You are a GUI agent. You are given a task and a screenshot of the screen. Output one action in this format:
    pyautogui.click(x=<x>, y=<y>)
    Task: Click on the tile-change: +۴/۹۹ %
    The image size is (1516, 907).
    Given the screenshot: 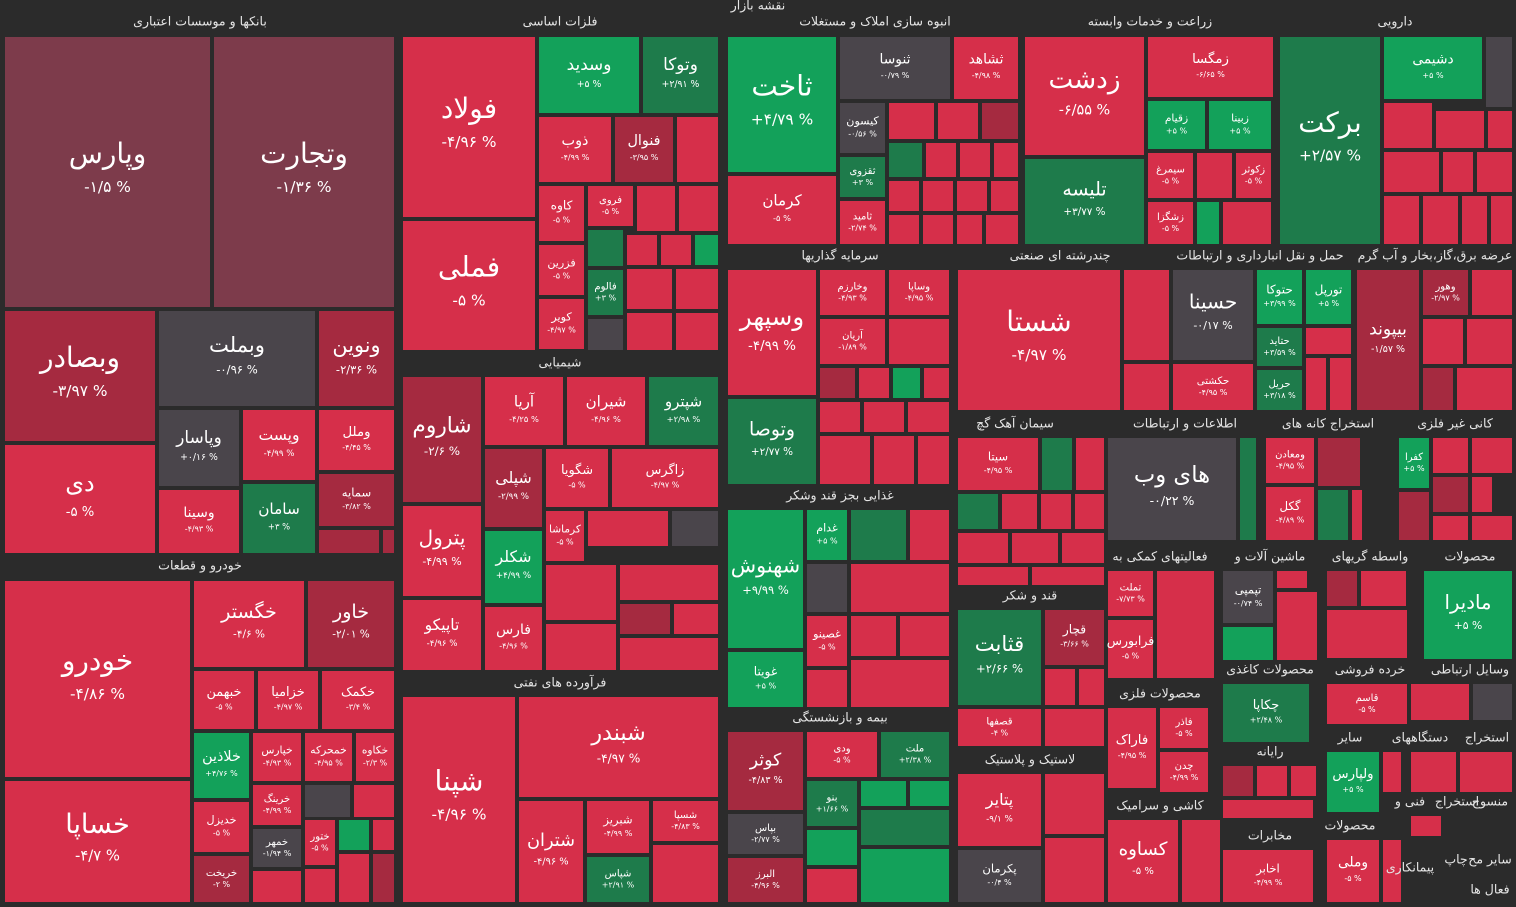 What is the action you would take?
    pyautogui.click(x=513, y=576)
    